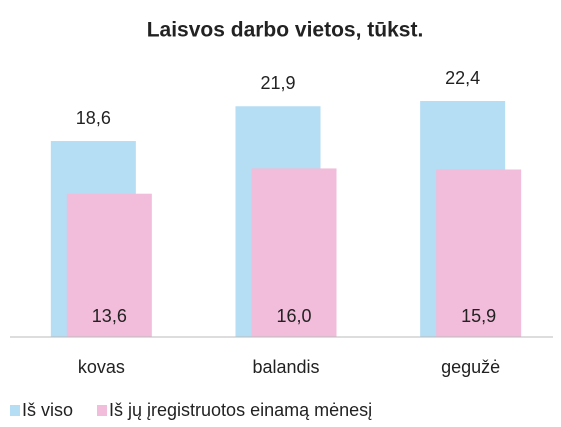 The image size is (561, 427). I want to click on data-label: 21,9, so click(277, 83).